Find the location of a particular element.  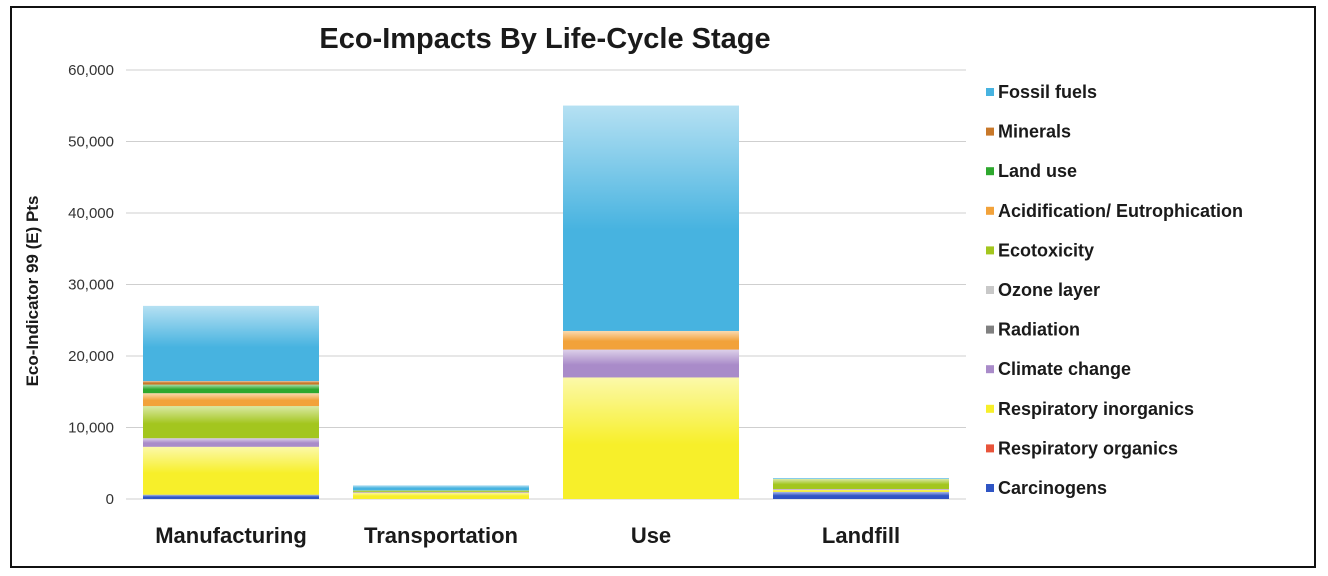

x-tick-label: Transportation is located at coordinates (441, 535).